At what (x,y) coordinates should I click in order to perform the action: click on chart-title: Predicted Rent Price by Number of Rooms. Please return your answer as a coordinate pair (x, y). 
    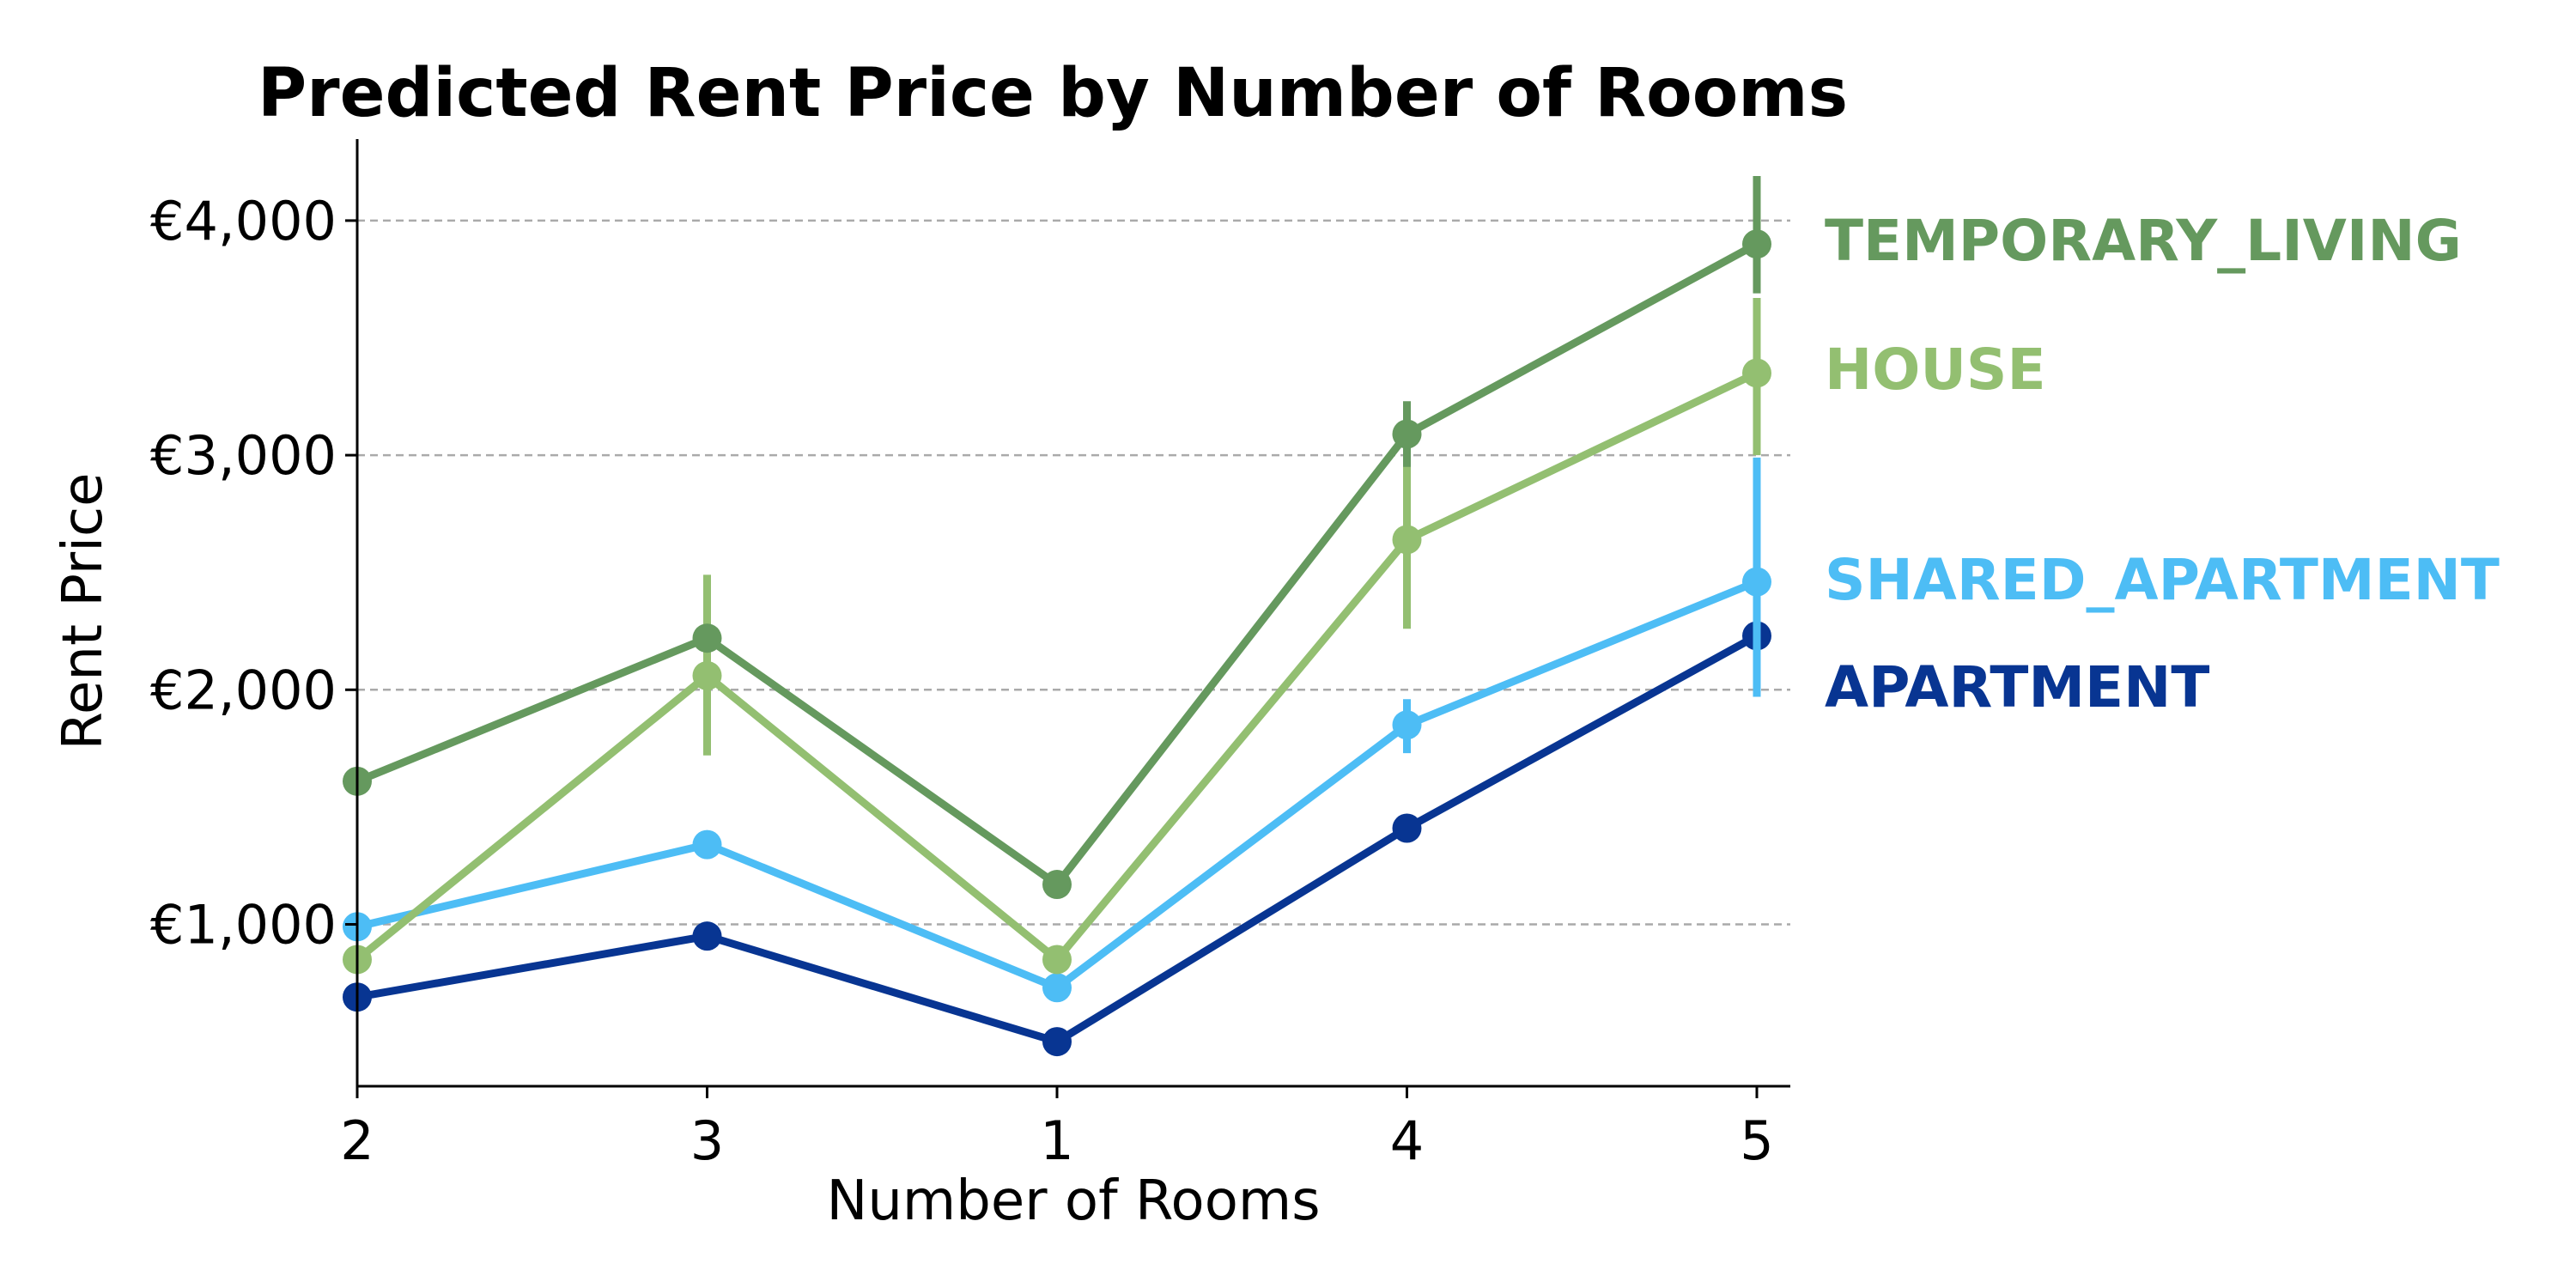
    Looking at the image, I should click on (1053, 93).